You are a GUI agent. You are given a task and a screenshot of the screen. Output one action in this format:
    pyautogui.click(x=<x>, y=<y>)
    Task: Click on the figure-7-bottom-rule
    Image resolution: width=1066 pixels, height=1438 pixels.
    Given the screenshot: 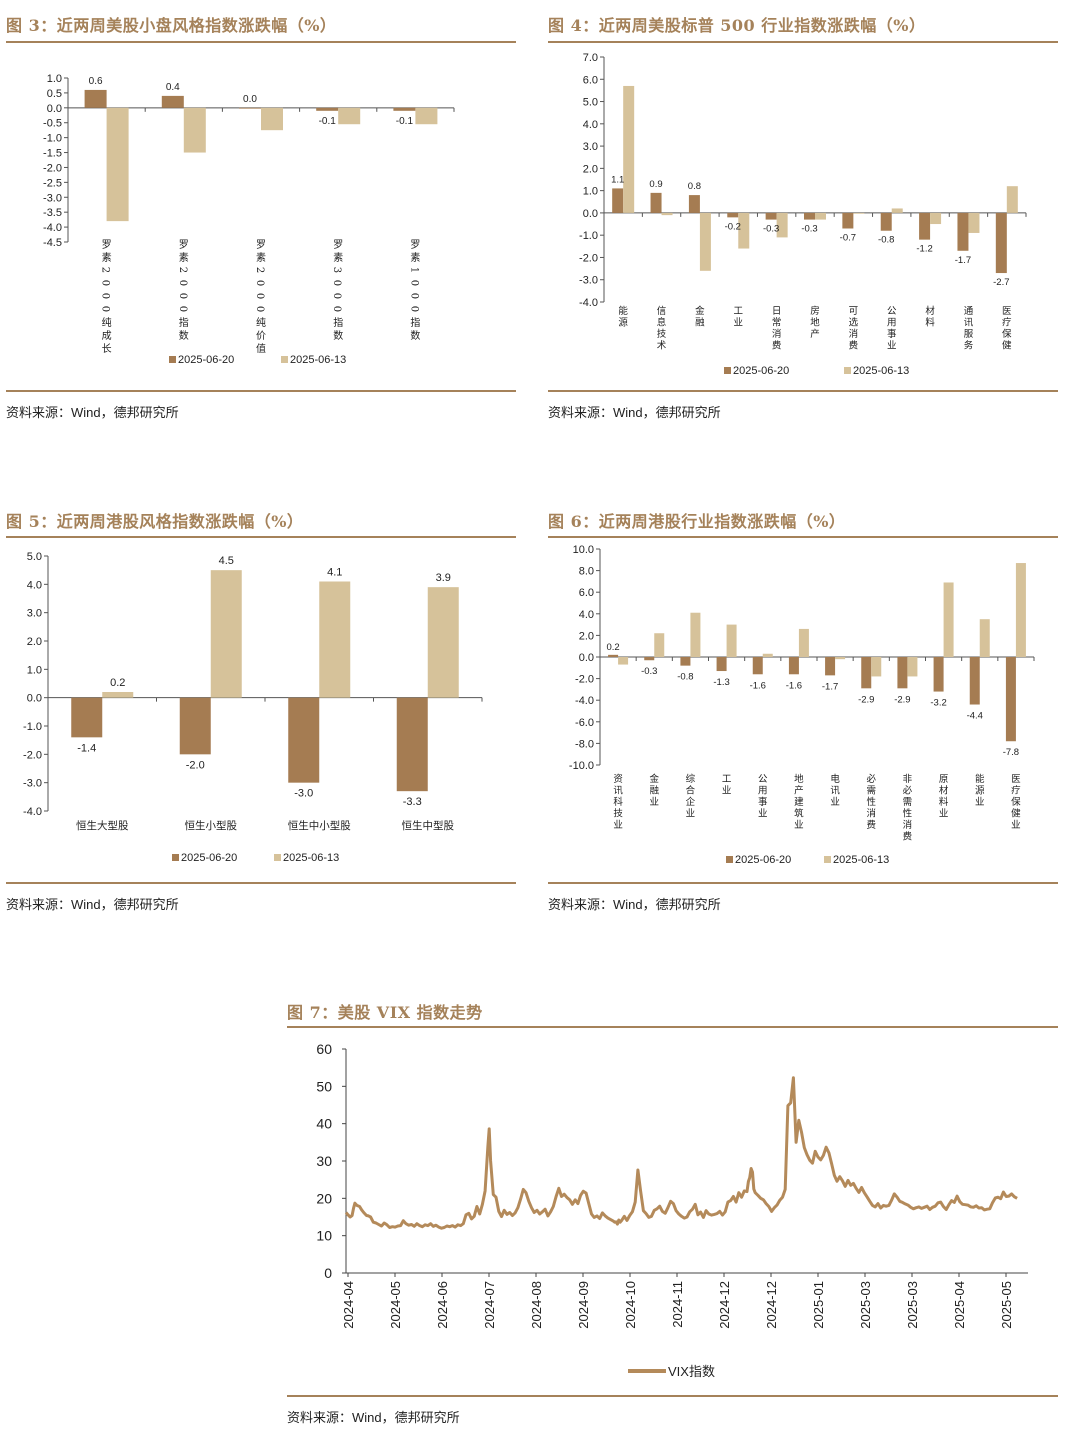 What is the action you would take?
    pyautogui.click(x=672, y=1396)
    